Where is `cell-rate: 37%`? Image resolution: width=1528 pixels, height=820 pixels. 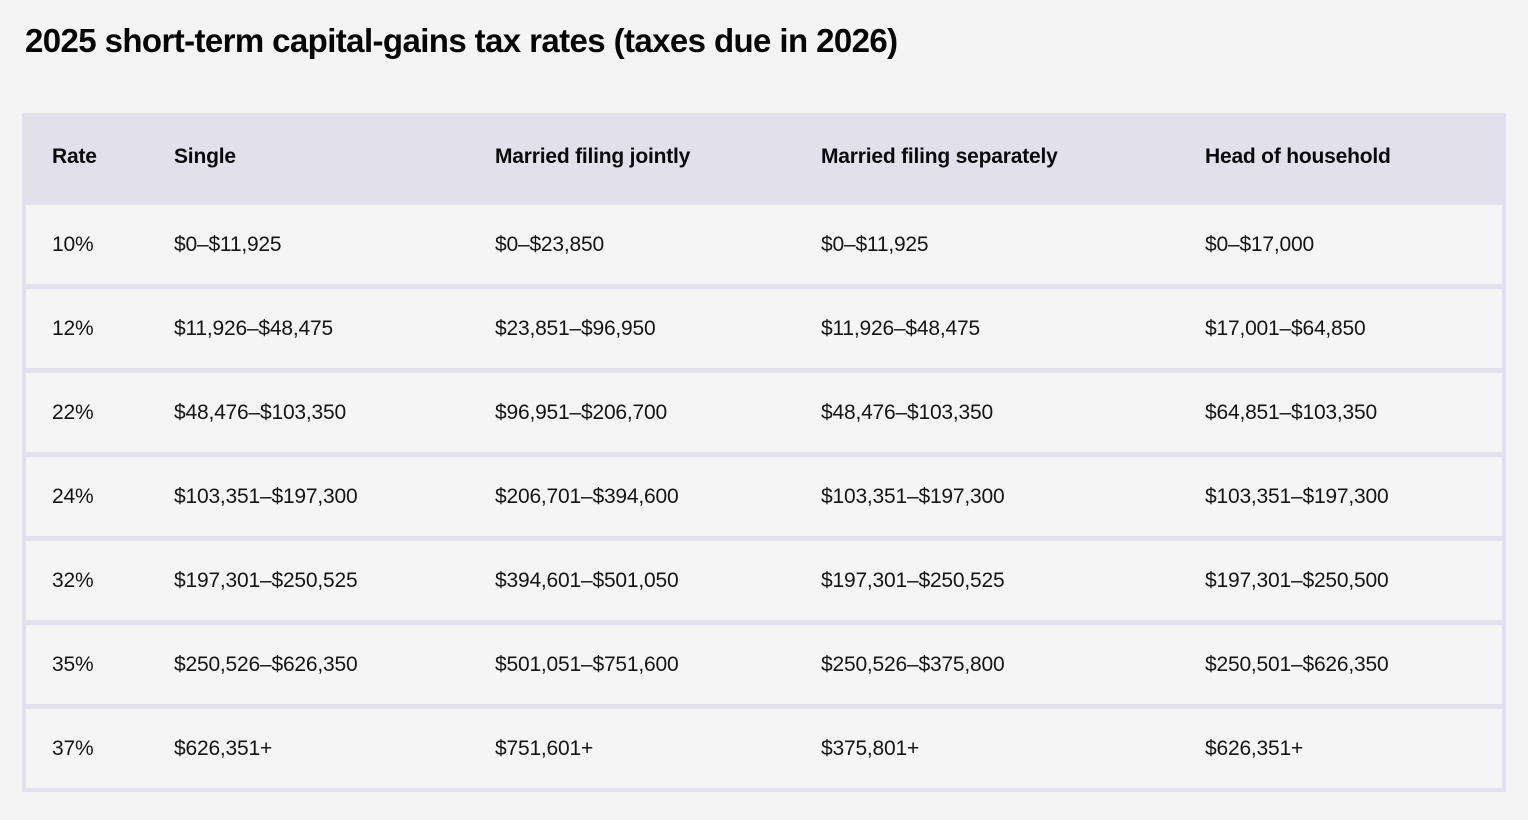
cell-rate: 37% is located at coordinates (73, 748).